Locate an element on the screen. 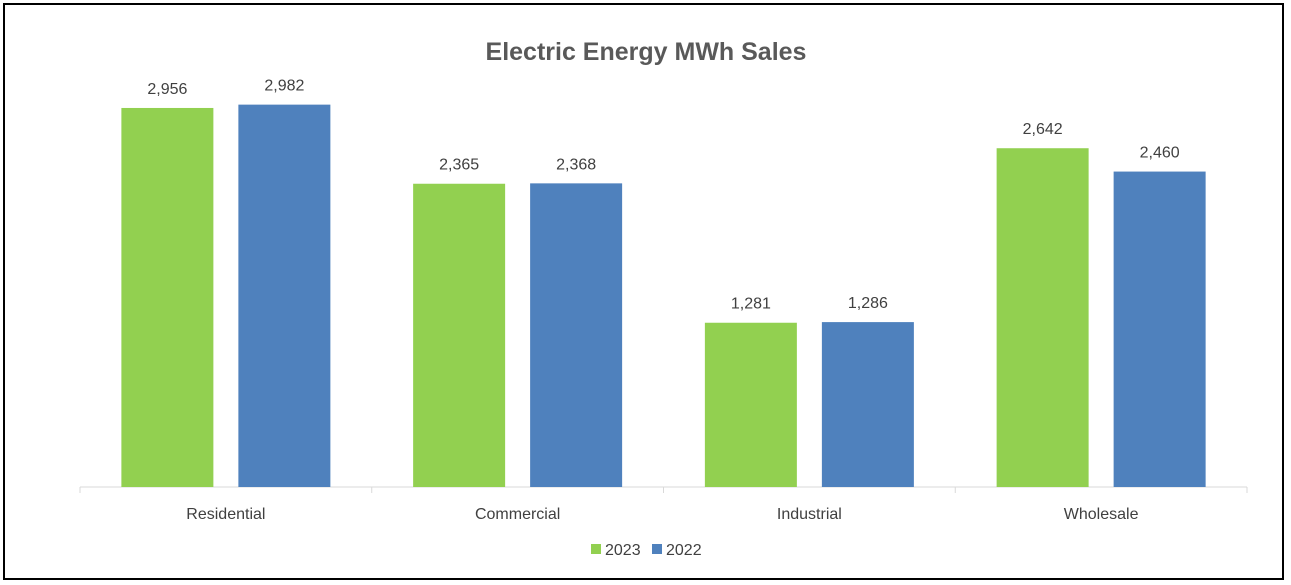  category-labels-group: Residential Commercial Industrial Wholesale is located at coordinates (662, 514).